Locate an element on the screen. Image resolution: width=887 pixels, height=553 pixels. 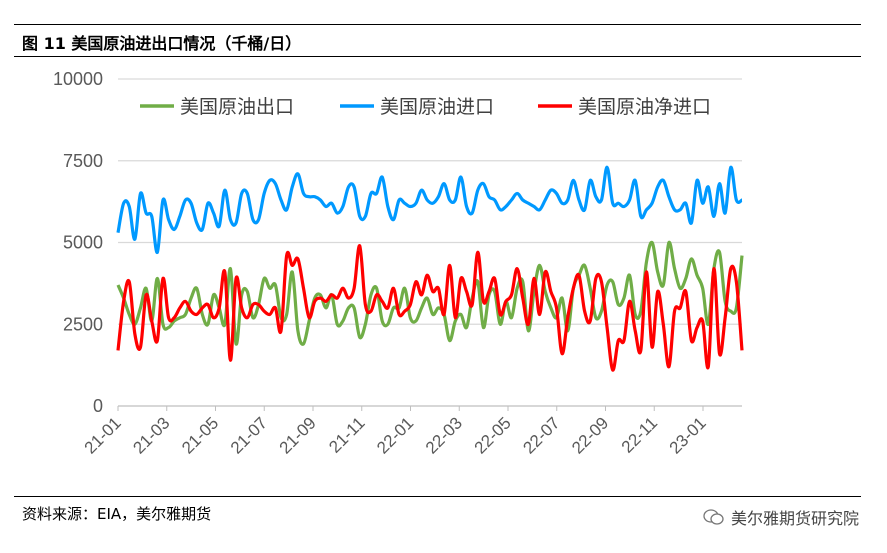
y-tick-label: 10000 is located at coordinates (78, 79).